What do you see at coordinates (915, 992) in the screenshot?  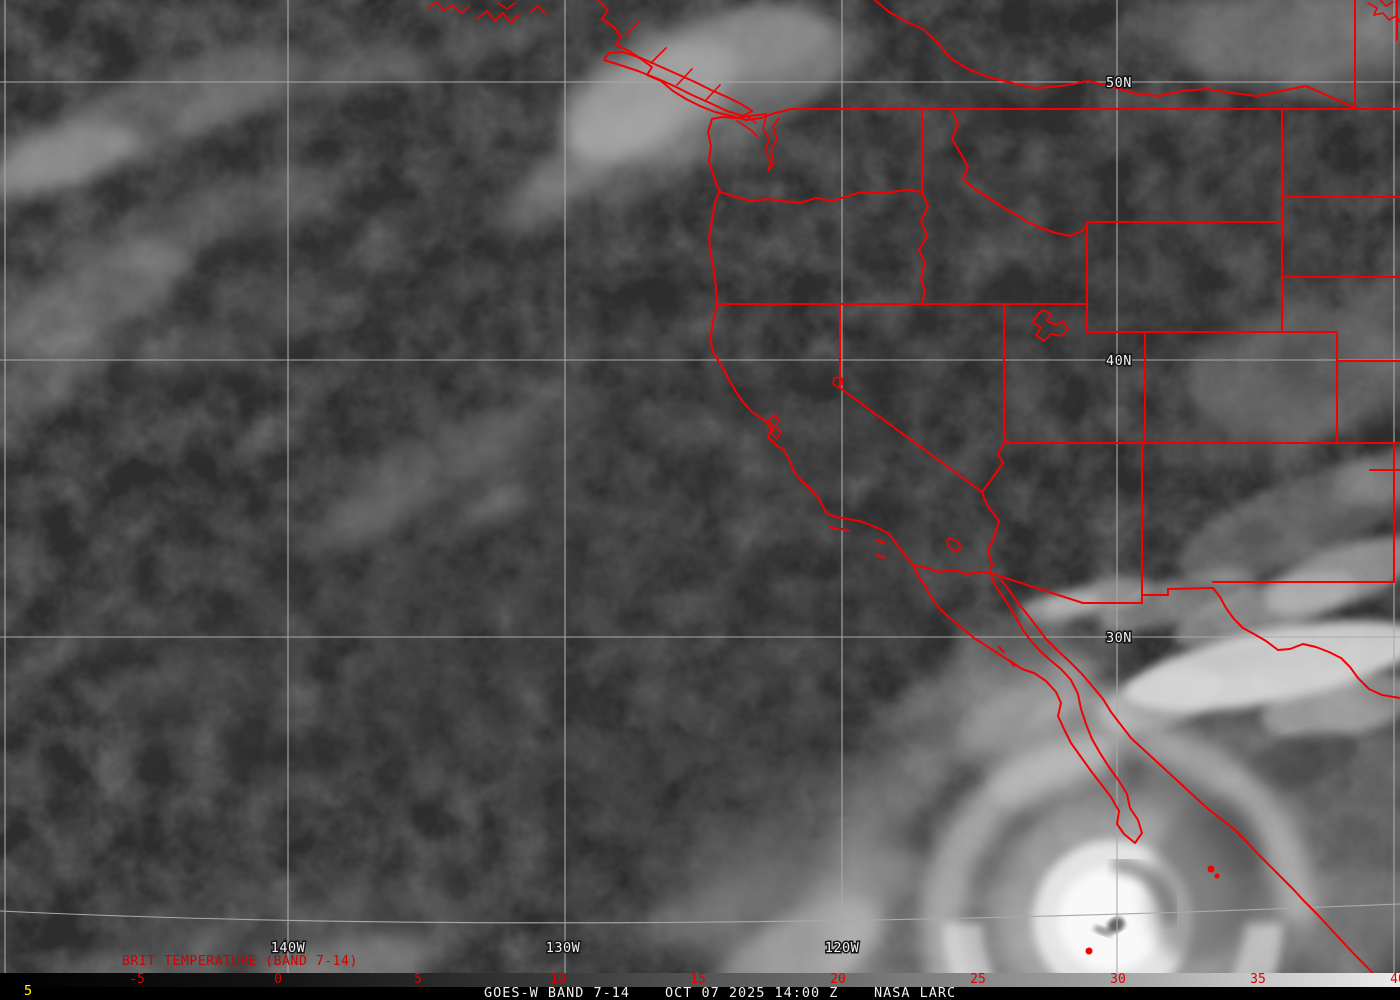 I see `footer-credit: NASA LARC` at bounding box center [915, 992].